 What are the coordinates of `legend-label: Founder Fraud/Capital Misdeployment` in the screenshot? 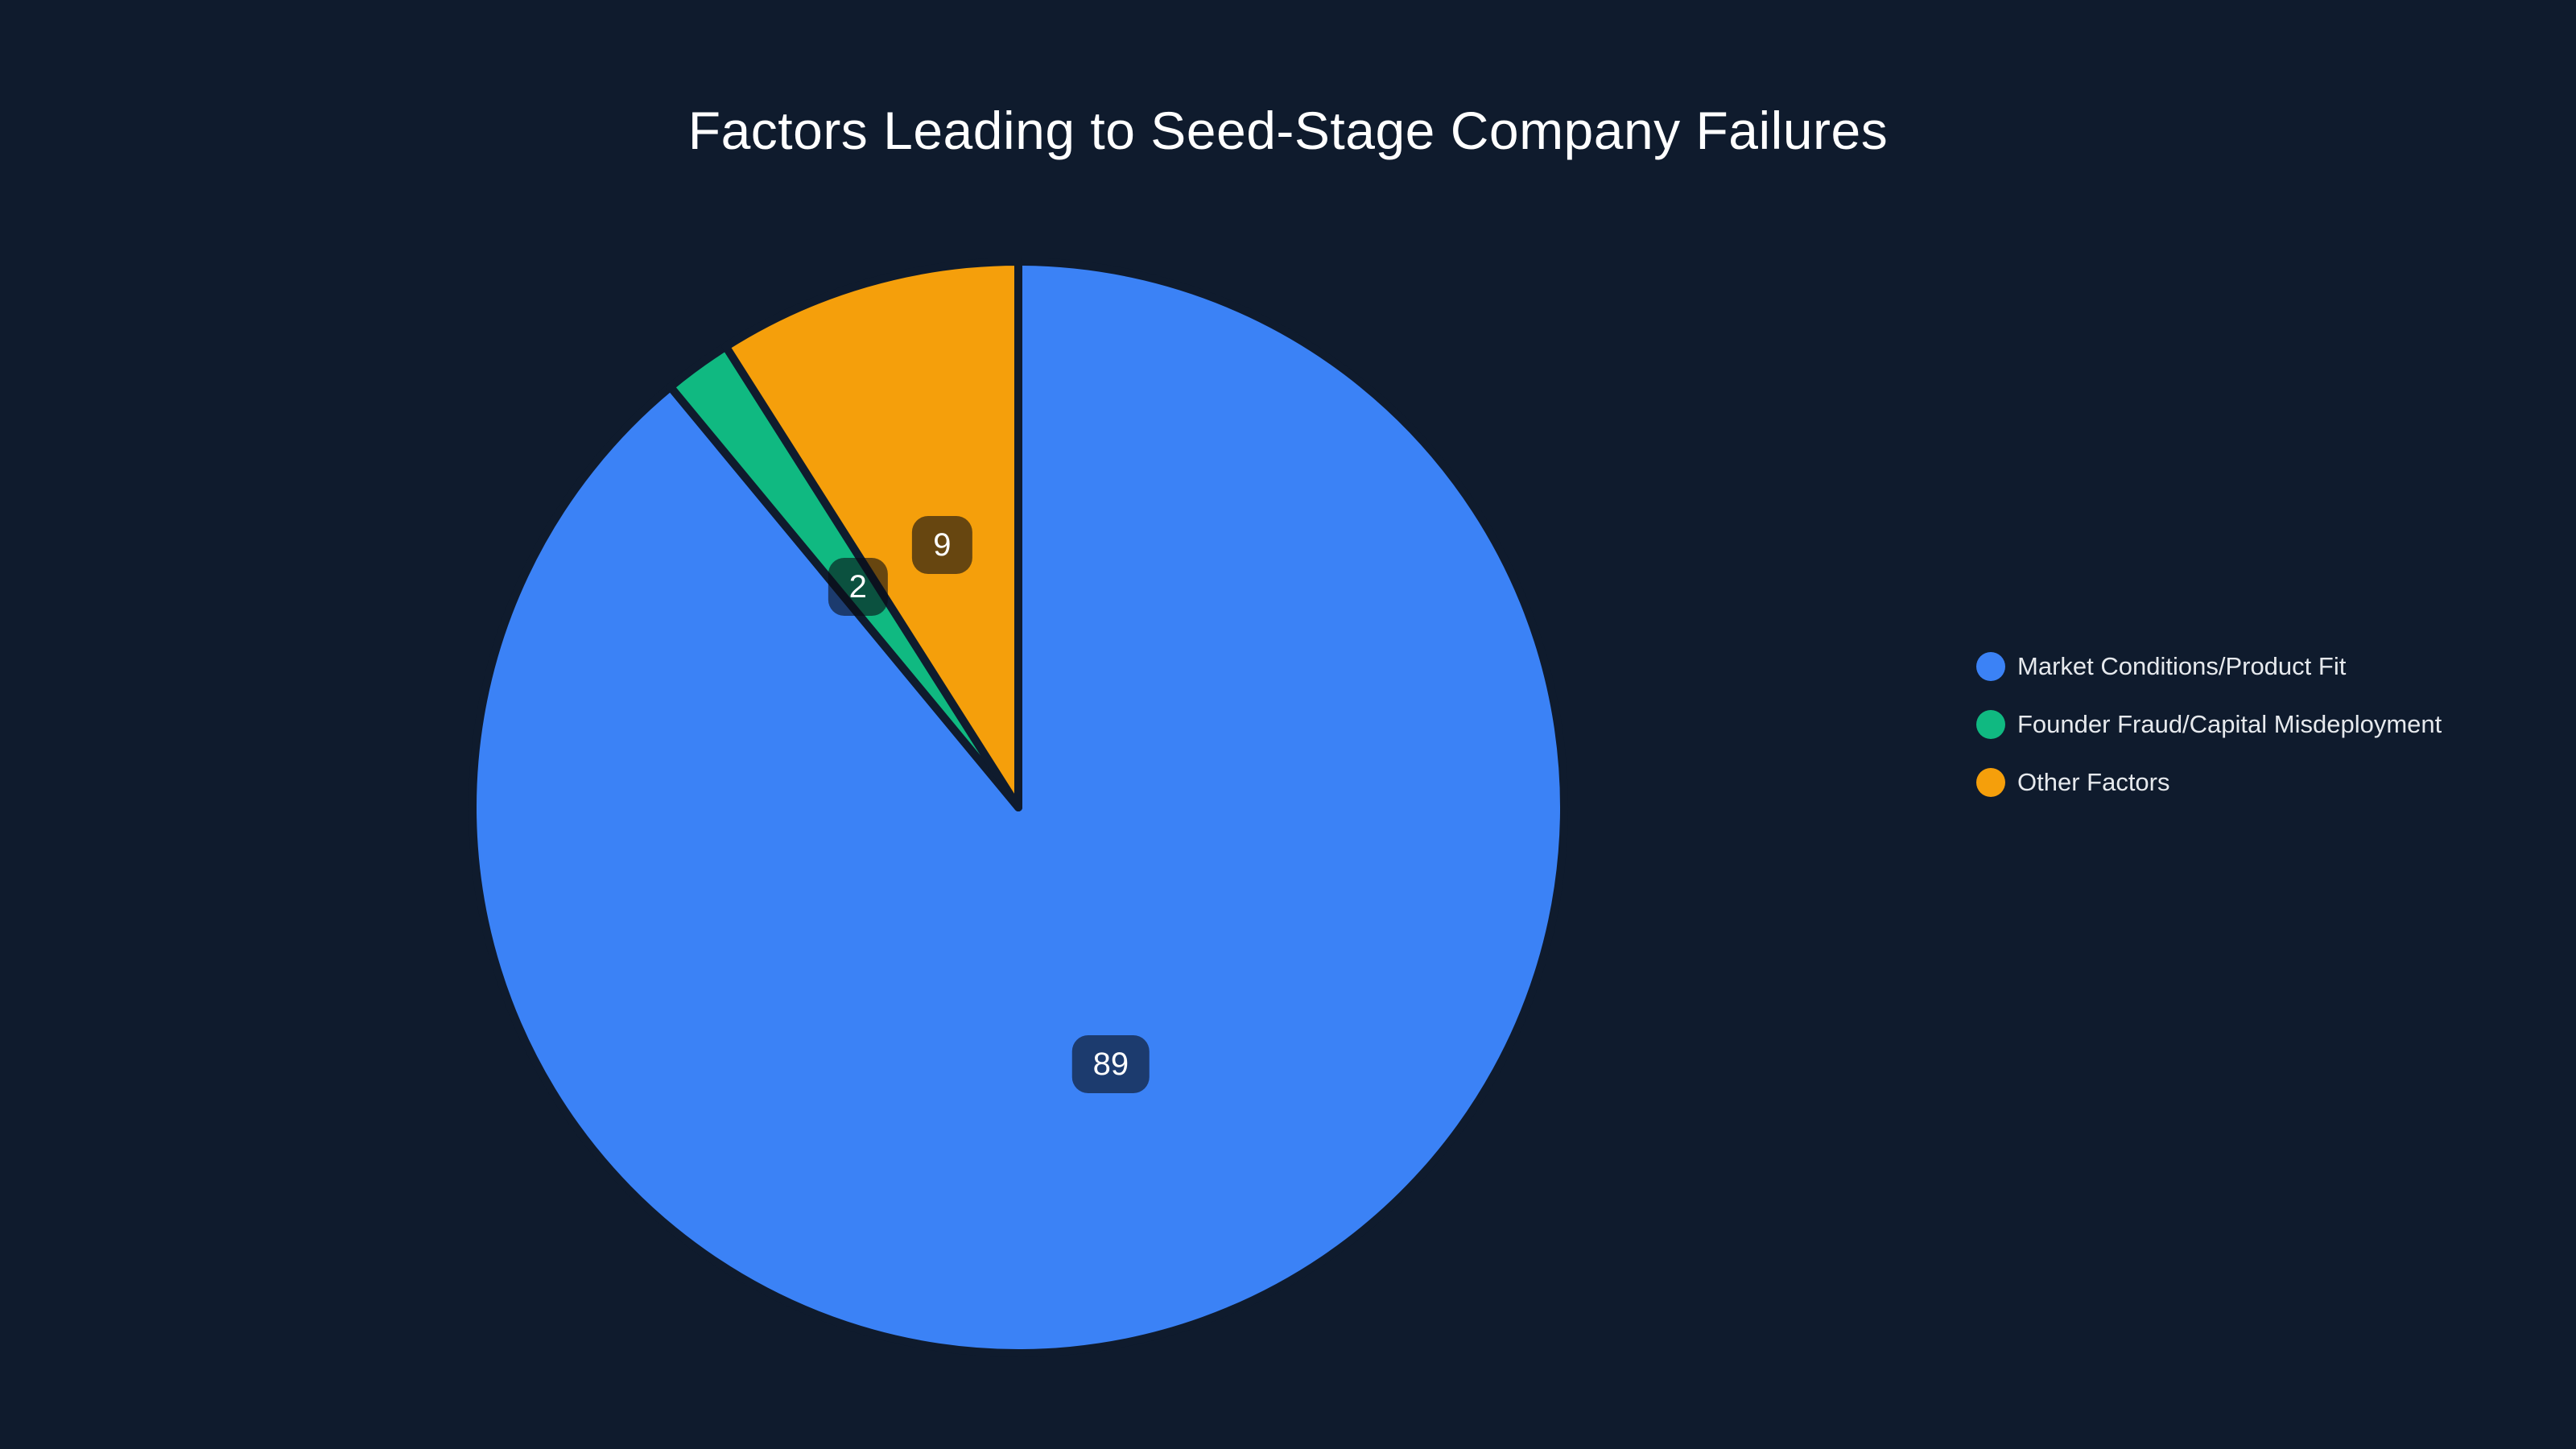 It's located at (2229, 723).